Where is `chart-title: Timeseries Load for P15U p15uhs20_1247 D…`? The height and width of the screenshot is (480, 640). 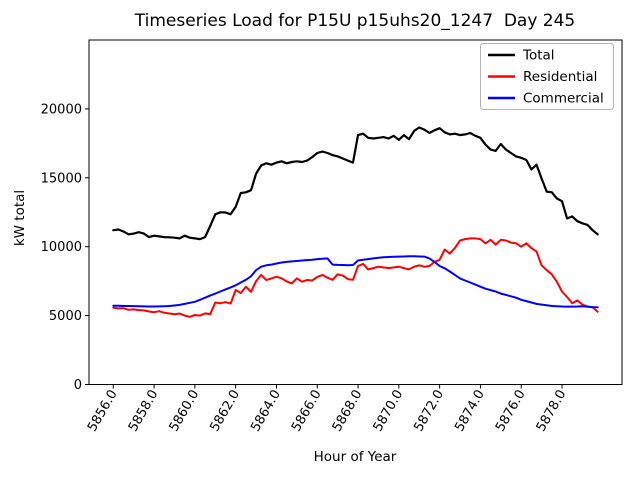 chart-title: Timeseries Load for P15U p15uhs20_1247 D… is located at coordinates (355, 21).